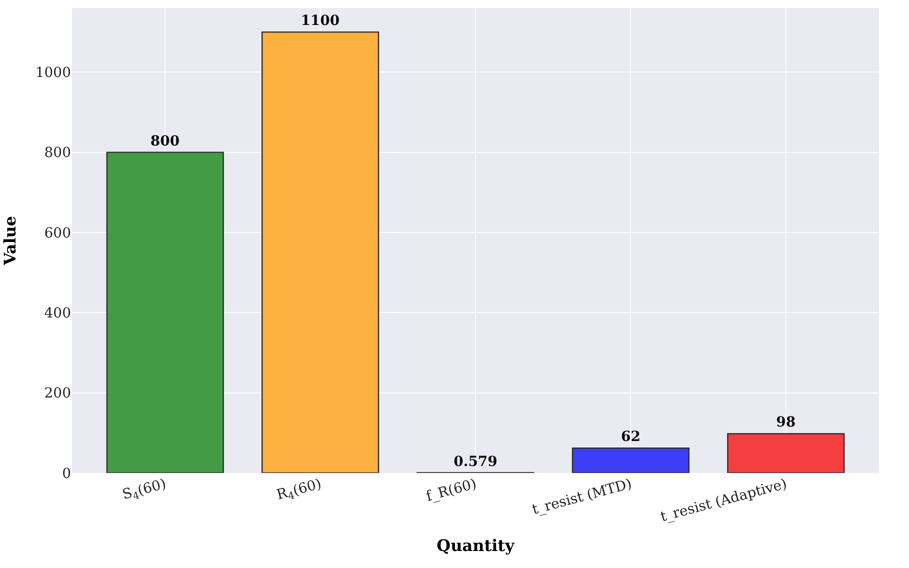 The width and height of the screenshot is (909, 568). Describe the element at coordinates (10, 241) in the screenshot. I see `y-axis-title: Value` at that location.